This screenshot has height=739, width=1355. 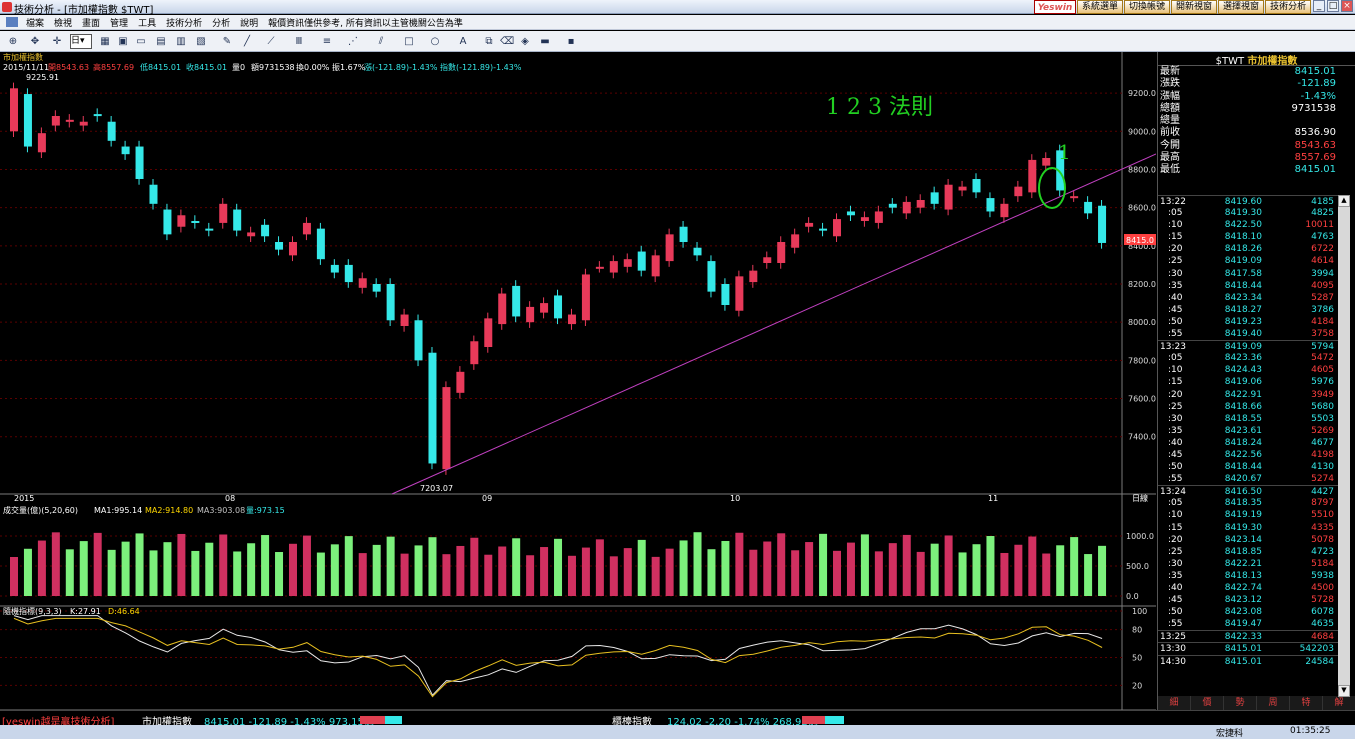 What do you see at coordinates (1248, 322) in the screenshot?
I see `tick-row: :50 8419.23 4184` at bounding box center [1248, 322].